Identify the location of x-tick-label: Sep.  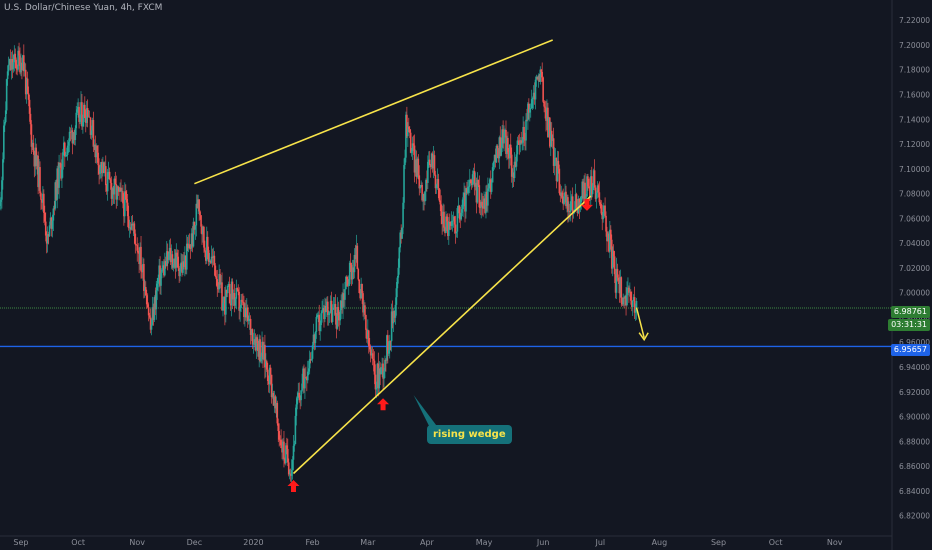
(20, 542).